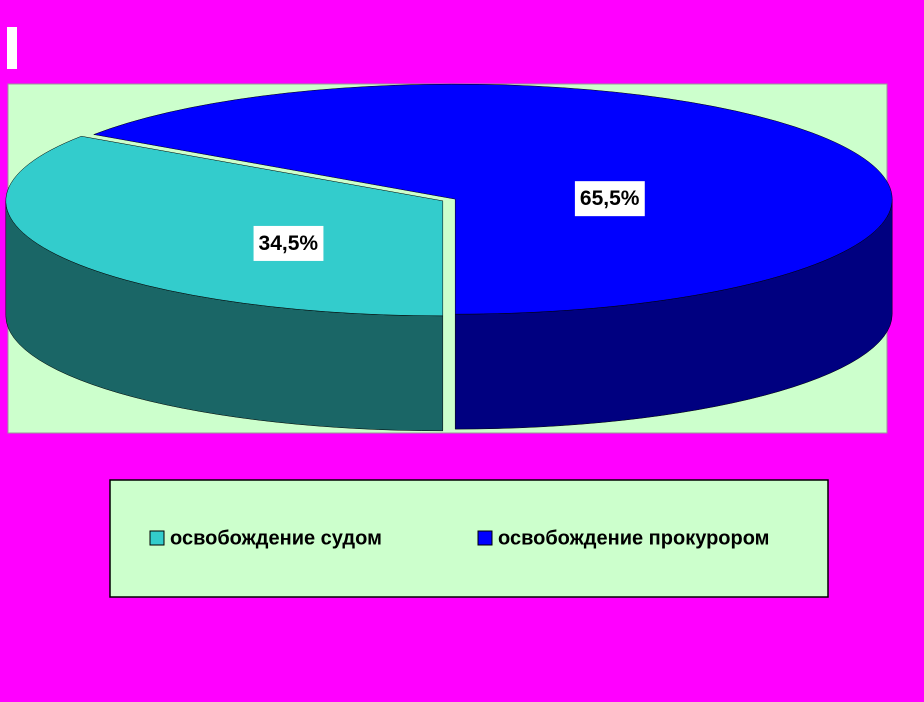 This screenshot has width=924, height=702. What do you see at coordinates (633, 538) in the screenshot?
I see `legend-label: освобождение прокурором` at bounding box center [633, 538].